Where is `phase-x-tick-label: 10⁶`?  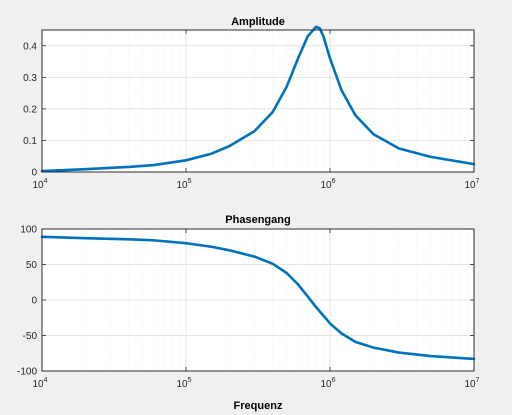 phase-x-tick-label: 10⁶ is located at coordinates (327, 383).